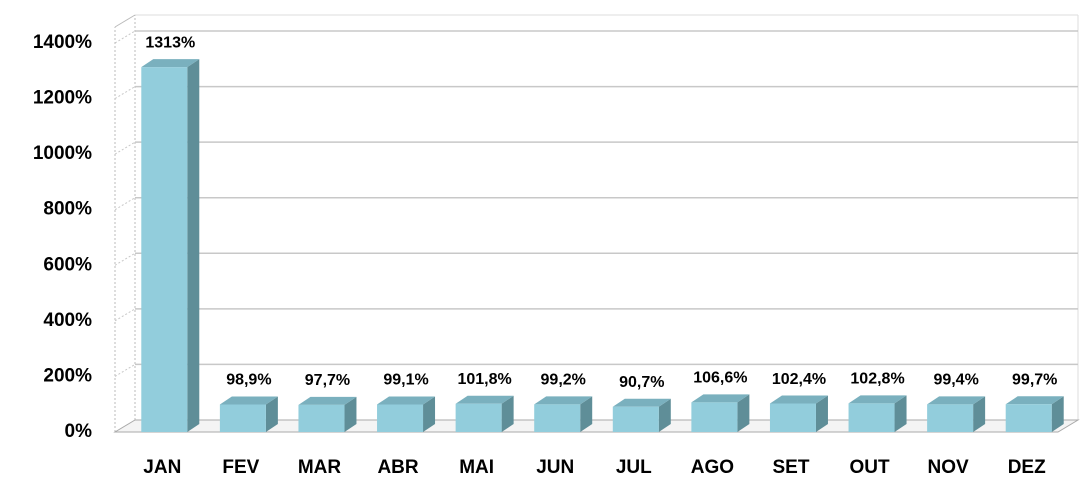 The height and width of the screenshot is (479, 1086). What do you see at coordinates (476, 467) in the screenshot?
I see `x-tick-label: MAI` at bounding box center [476, 467].